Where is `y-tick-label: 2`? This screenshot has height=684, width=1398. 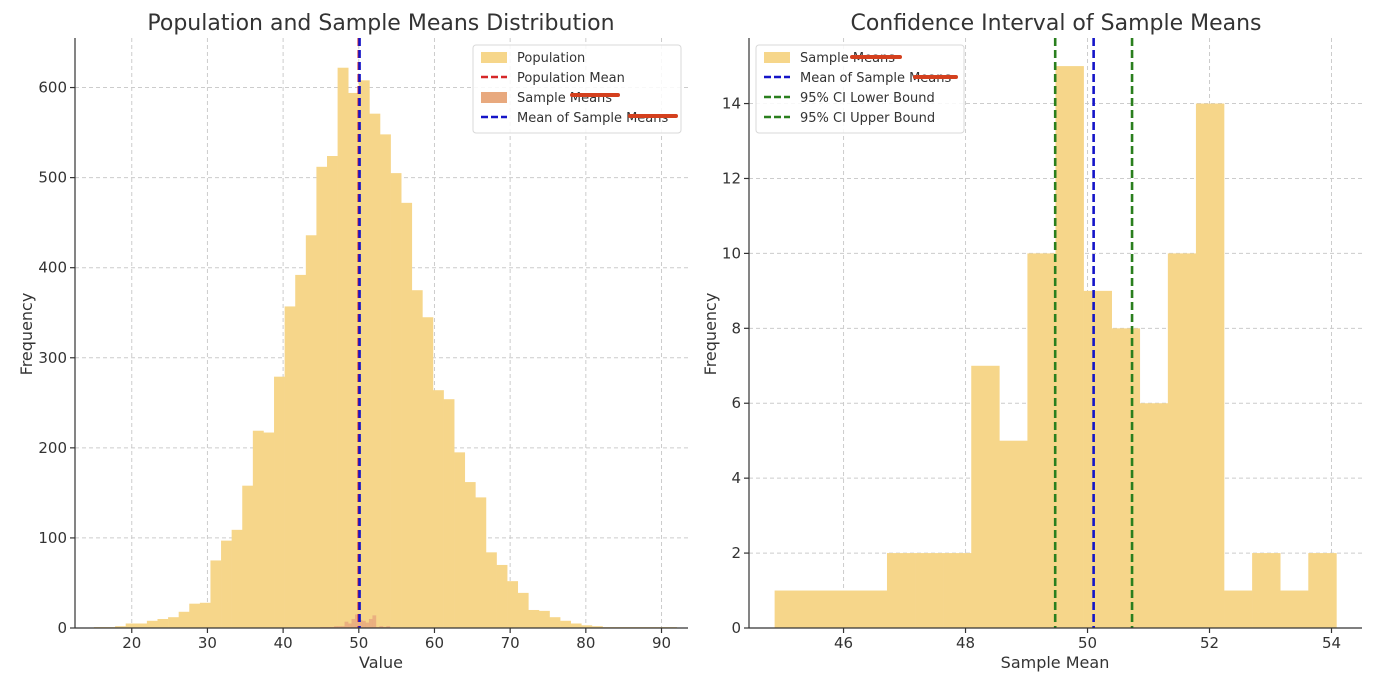
y-tick-label: 2 is located at coordinates (736, 553).